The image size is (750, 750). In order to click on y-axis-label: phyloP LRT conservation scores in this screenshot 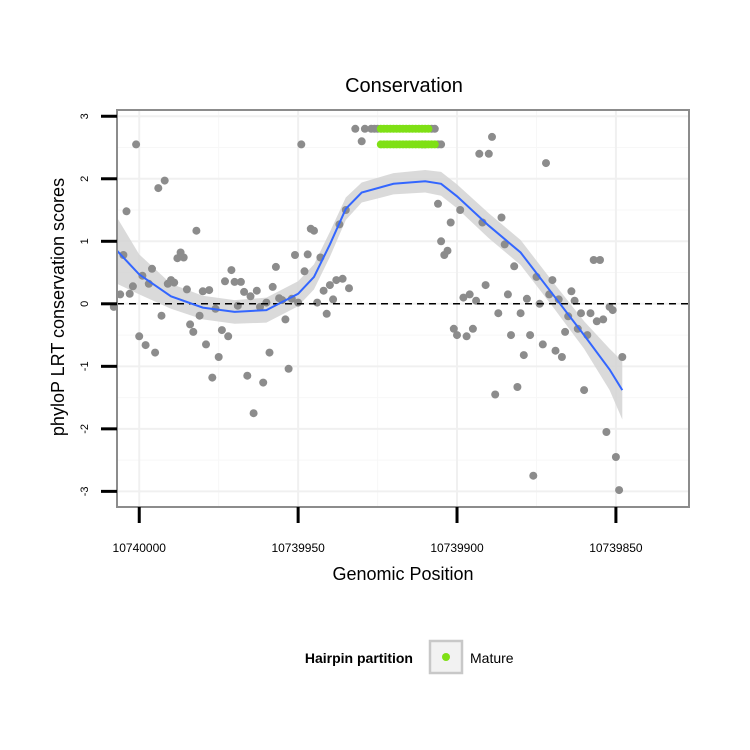, I will do `click(58, 307)`.